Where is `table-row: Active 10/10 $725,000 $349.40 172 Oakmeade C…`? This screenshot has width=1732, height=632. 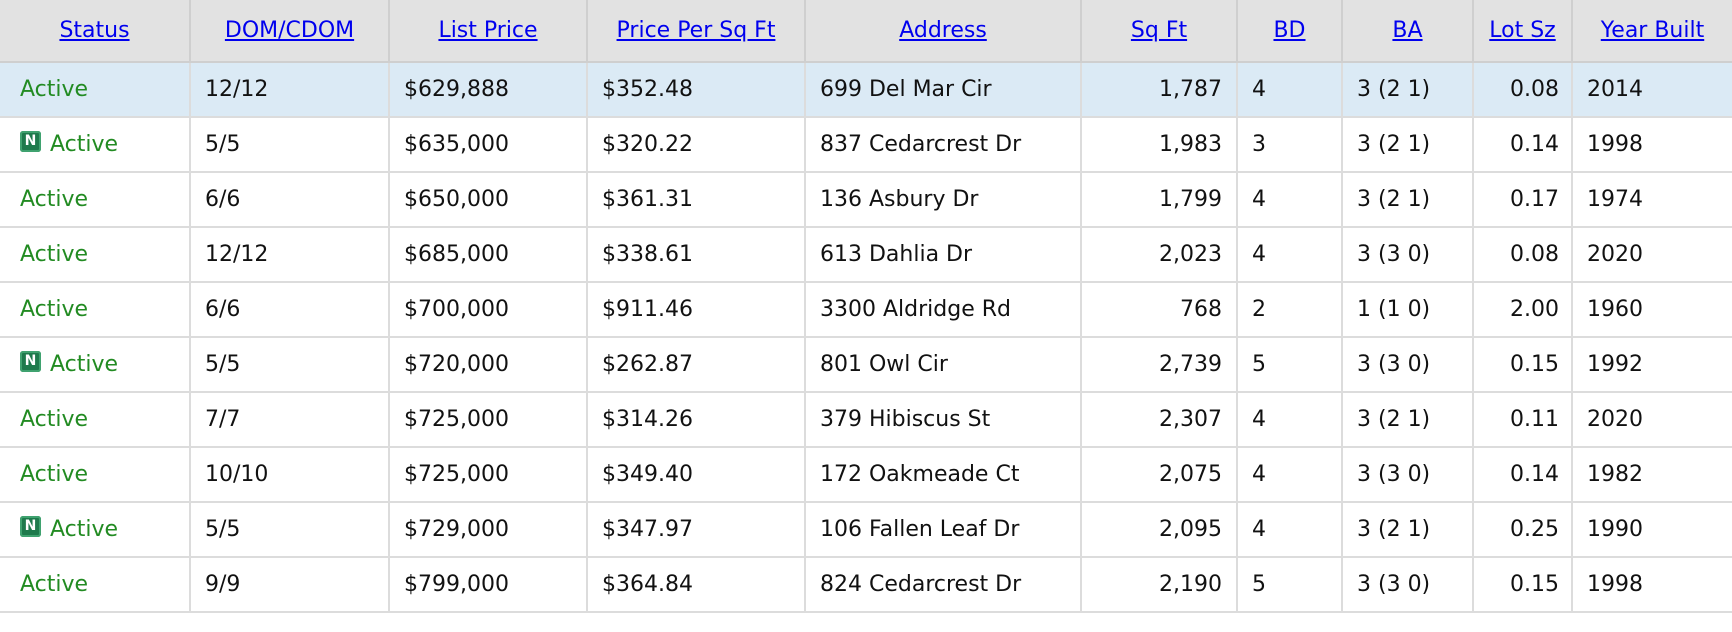 table-row: Active 10/10 $725,000 $349.40 172 Oakmeade C… is located at coordinates (866, 474).